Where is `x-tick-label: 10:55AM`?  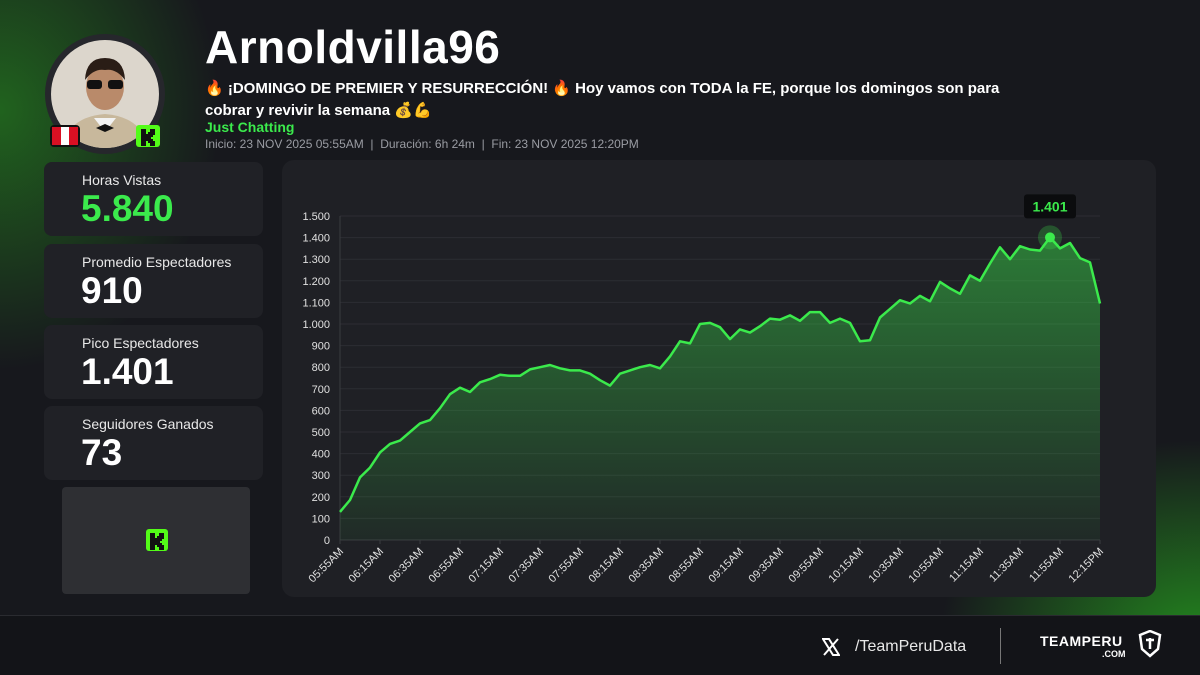
x-tick-label: 10:55AM is located at coordinates (927, 566).